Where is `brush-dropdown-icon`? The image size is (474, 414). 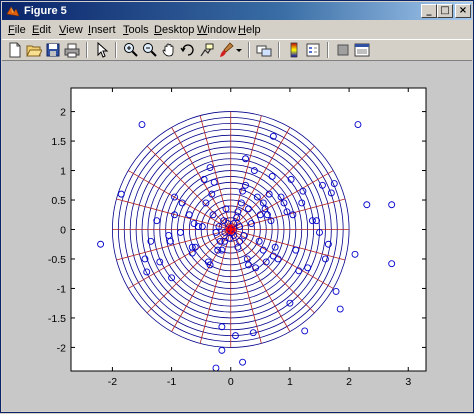 brush-dropdown-icon is located at coordinates (239, 50).